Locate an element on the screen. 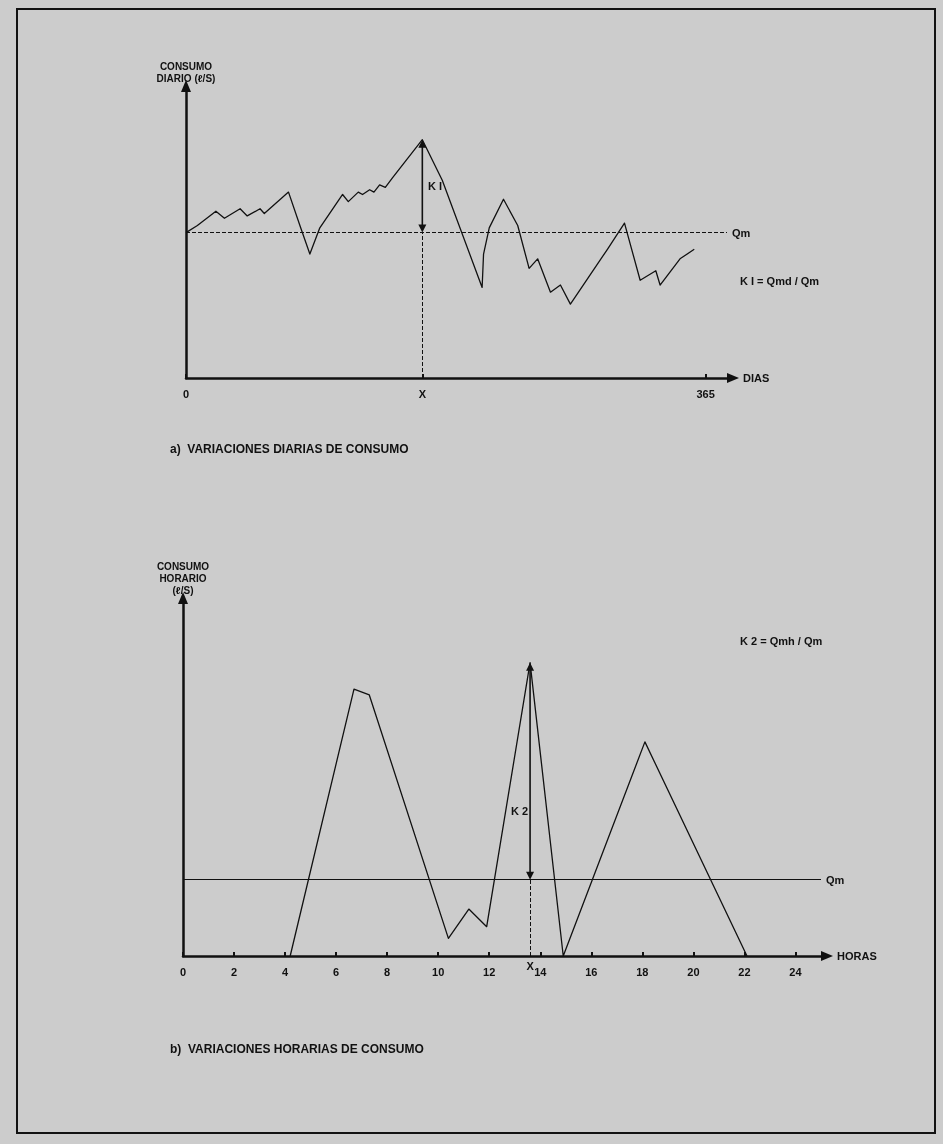  y-axis-title: CONSUMO DIARIO (ℓ/S) is located at coordinates (186, 72).